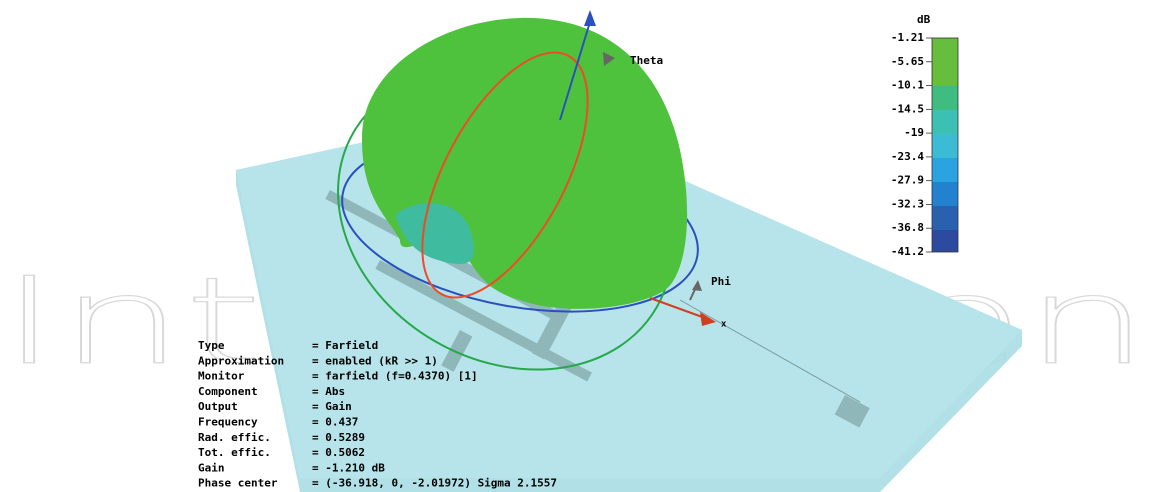 Image resolution: width=1150 pixels, height=492 pixels. What do you see at coordinates (590, 18) in the screenshot?
I see `z-arrow` at bounding box center [590, 18].